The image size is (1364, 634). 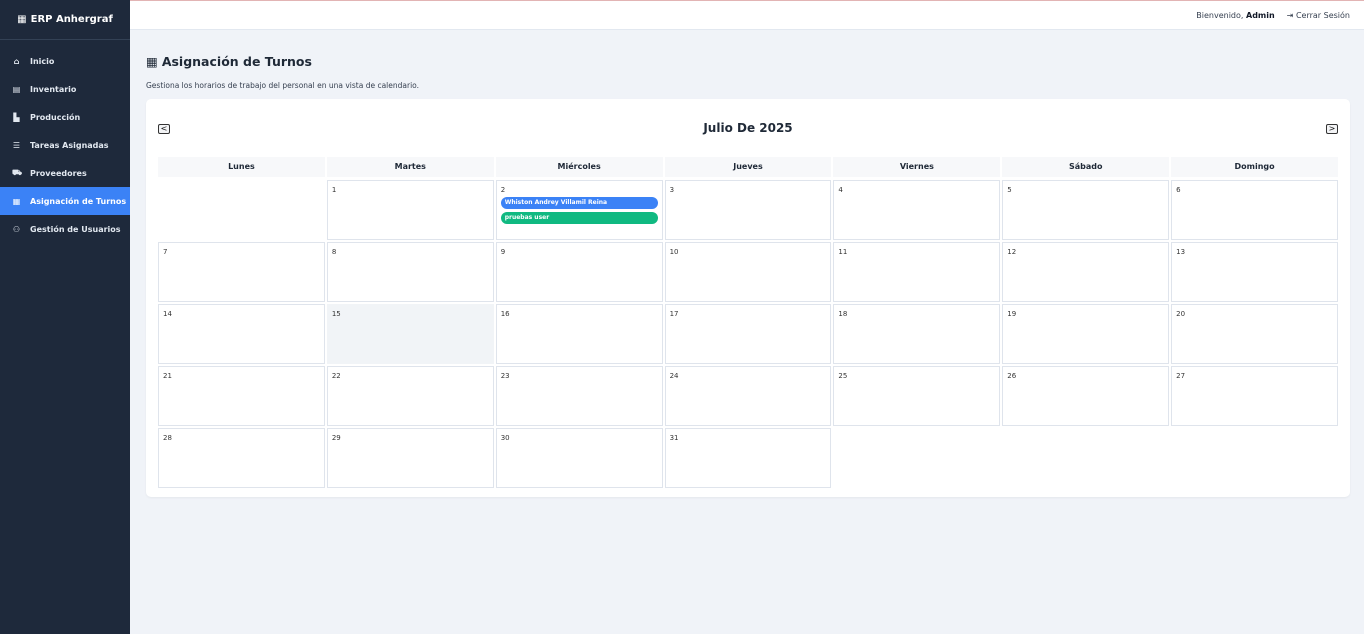 I want to click on logout-icon: ⇥, so click(x=1290, y=15).